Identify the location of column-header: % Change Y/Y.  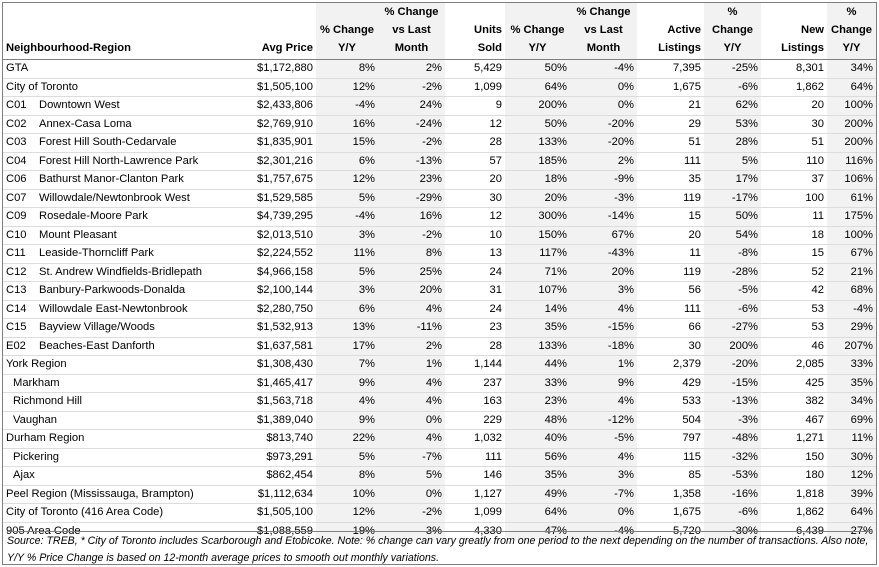
(347, 31).